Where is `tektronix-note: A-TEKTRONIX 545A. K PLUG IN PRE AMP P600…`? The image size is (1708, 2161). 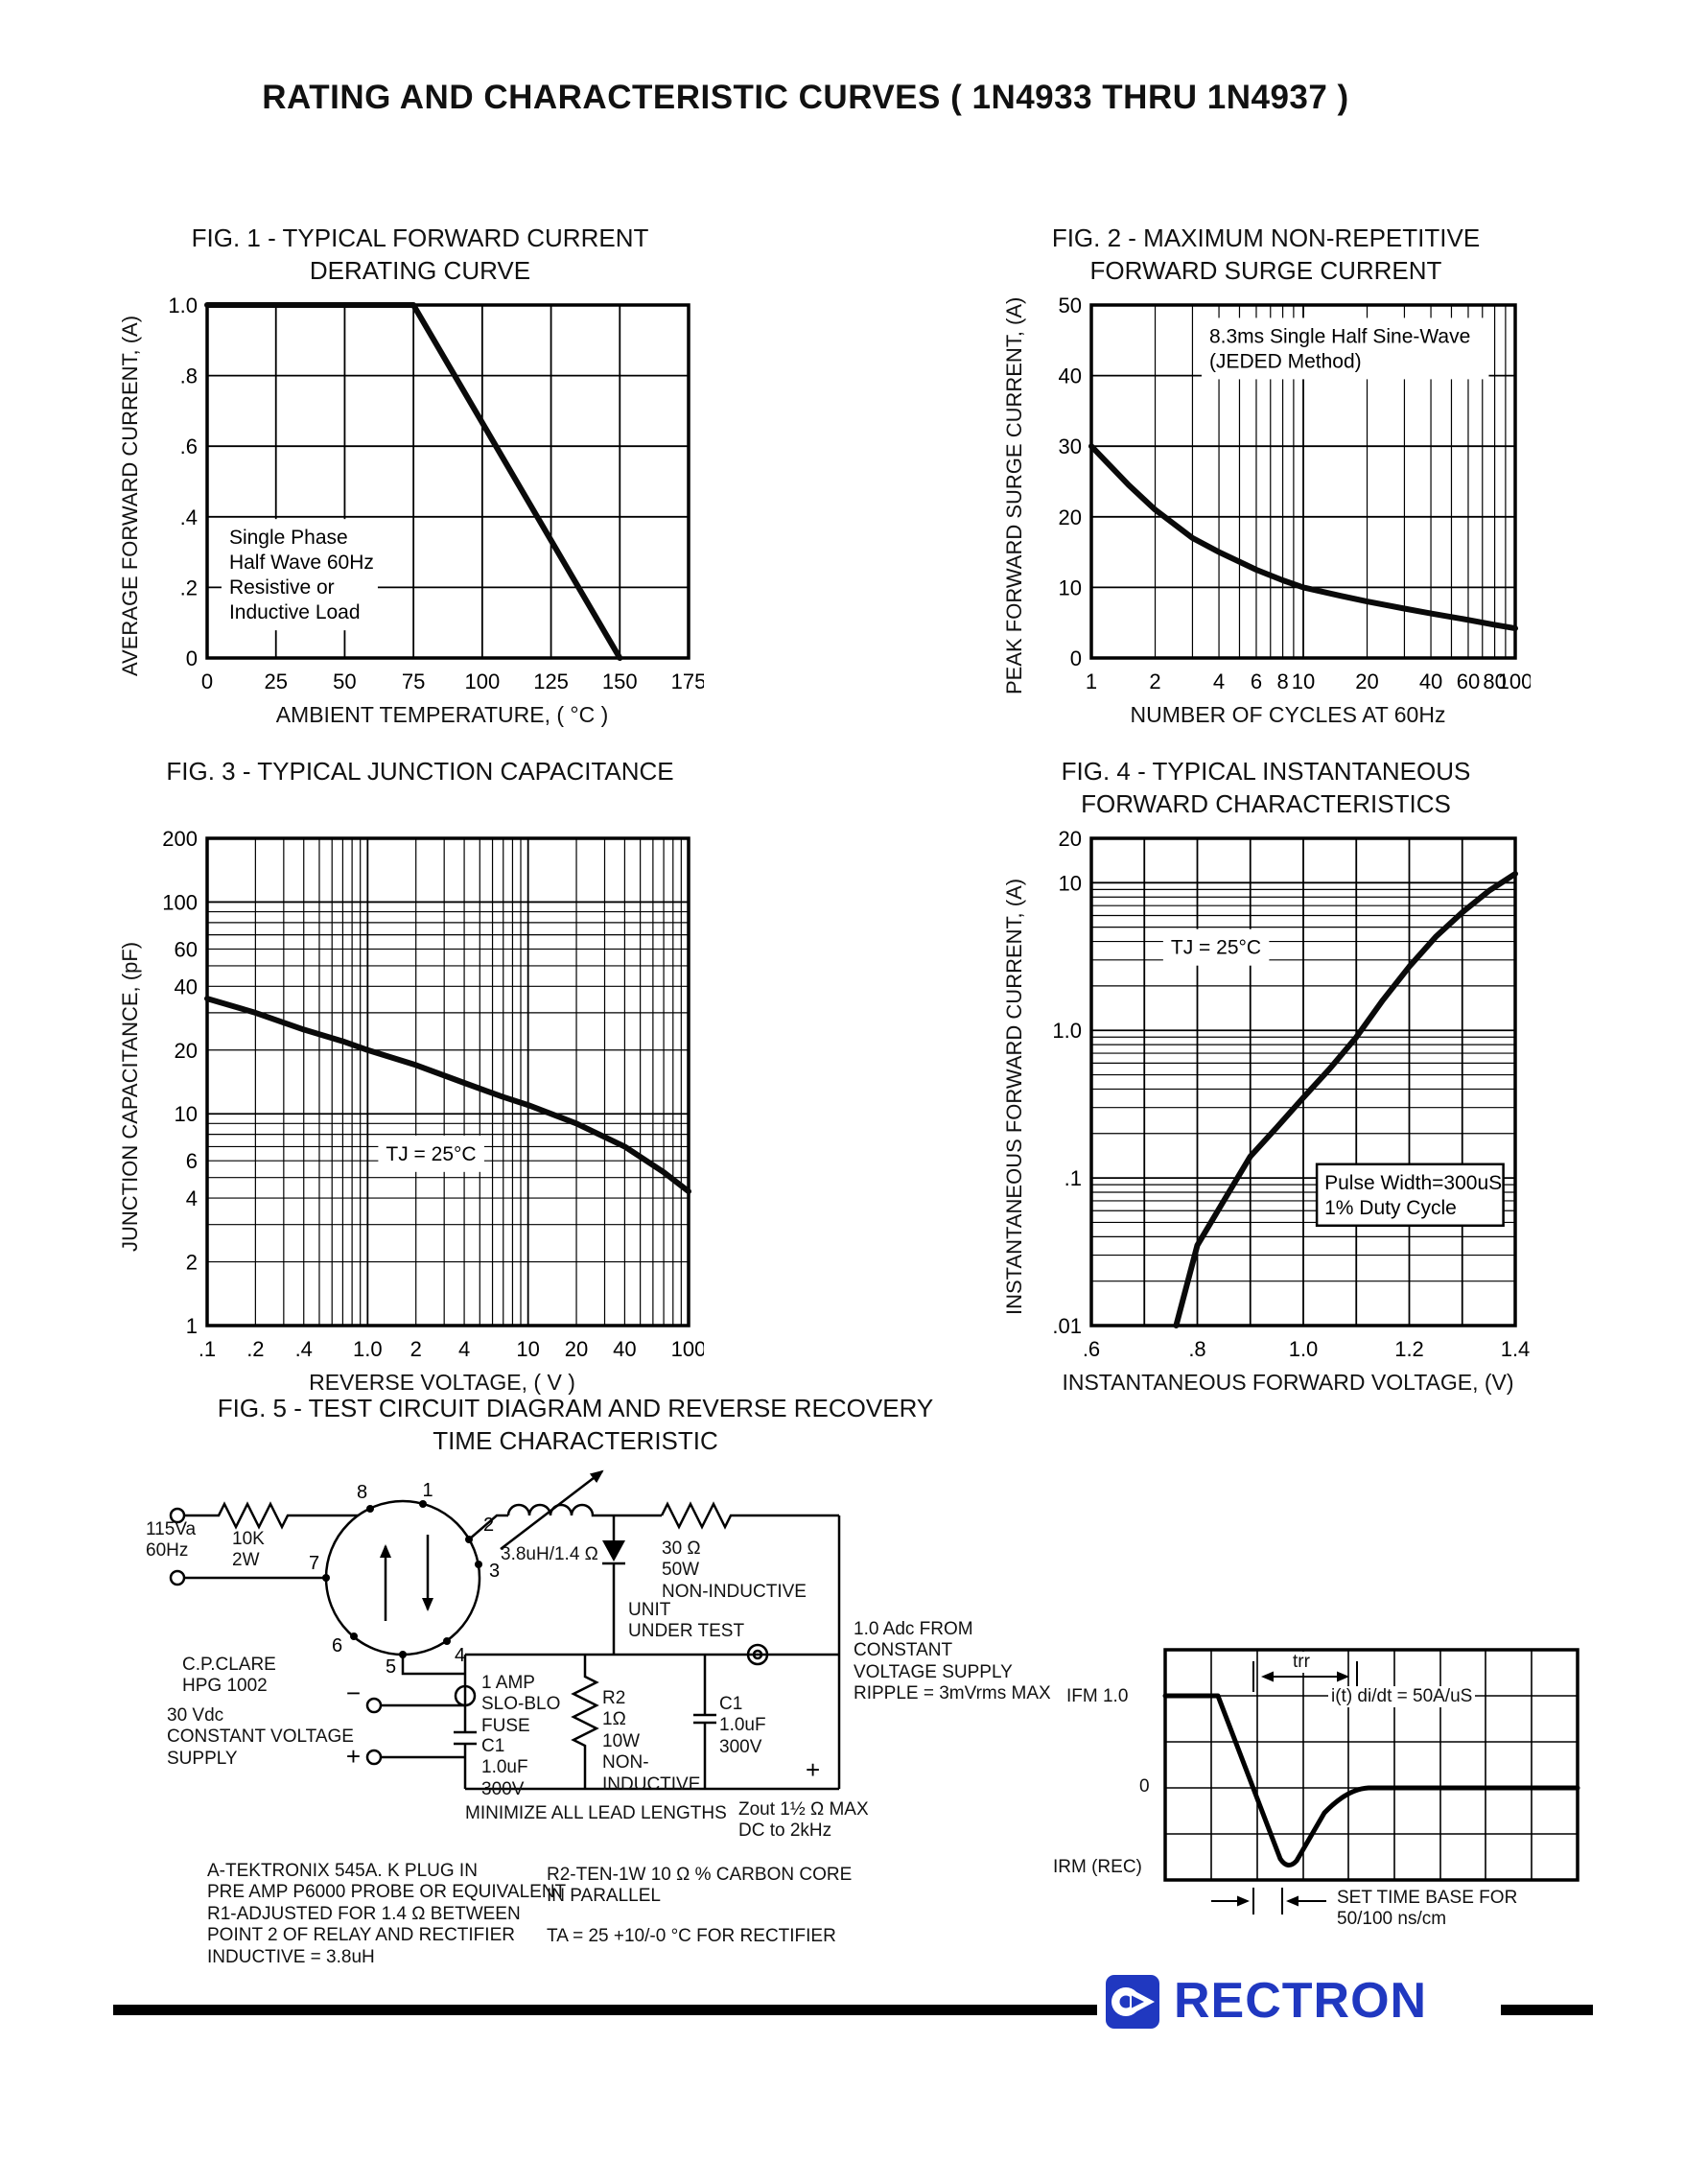 tektronix-note: A-TEKTRONIX 545A. K PLUG IN PRE AMP P600… is located at coordinates (387, 1914).